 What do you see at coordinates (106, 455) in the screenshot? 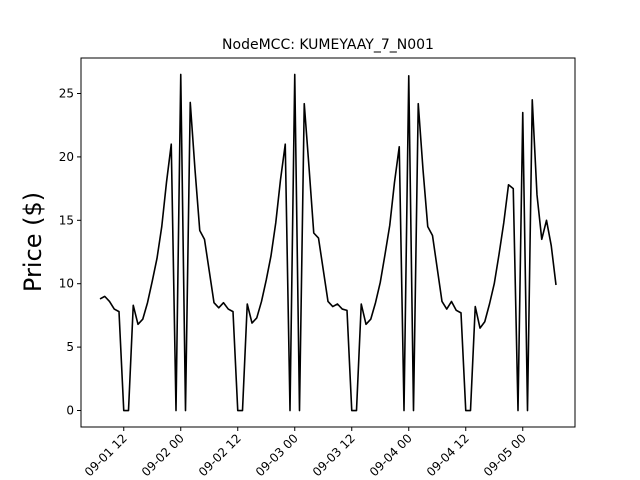
I see `x-tick-label: 09-01 12` at bounding box center [106, 455].